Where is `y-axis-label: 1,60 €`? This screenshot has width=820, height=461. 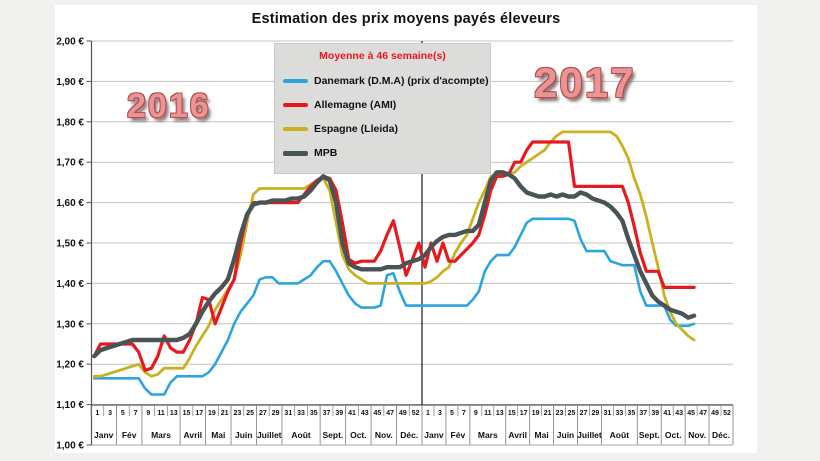
y-axis-label: 1,60 € is located at coordinates (70, 203).